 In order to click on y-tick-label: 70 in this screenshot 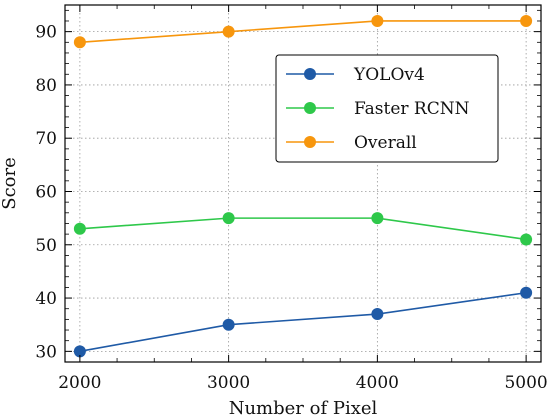, I will do `click(46, 139)`.